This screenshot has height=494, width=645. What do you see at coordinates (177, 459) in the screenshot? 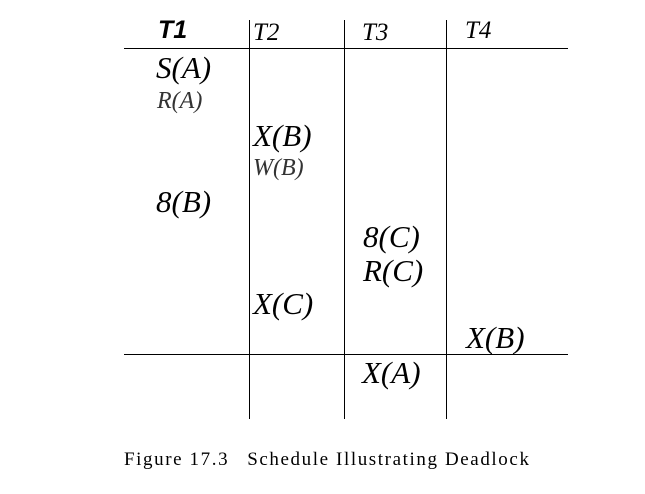
I see `figure-number: Figure 17.3` at bounding box center [177, 459].